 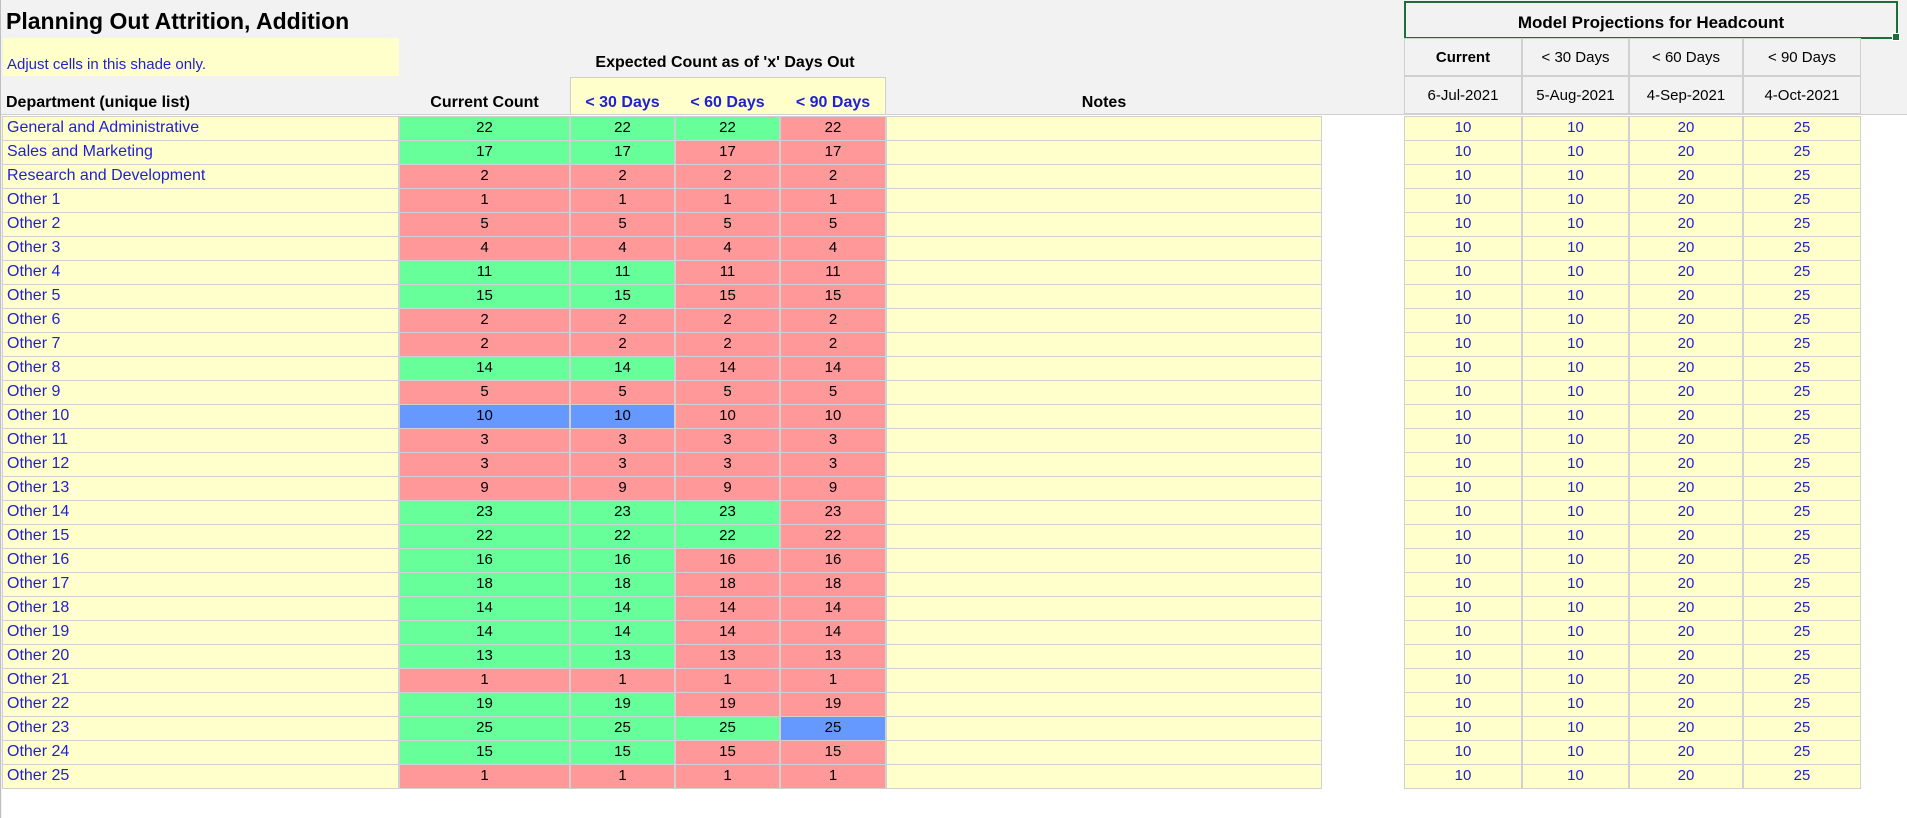 I want to click on days-30-cell: 15, so click(x=622, y=752).